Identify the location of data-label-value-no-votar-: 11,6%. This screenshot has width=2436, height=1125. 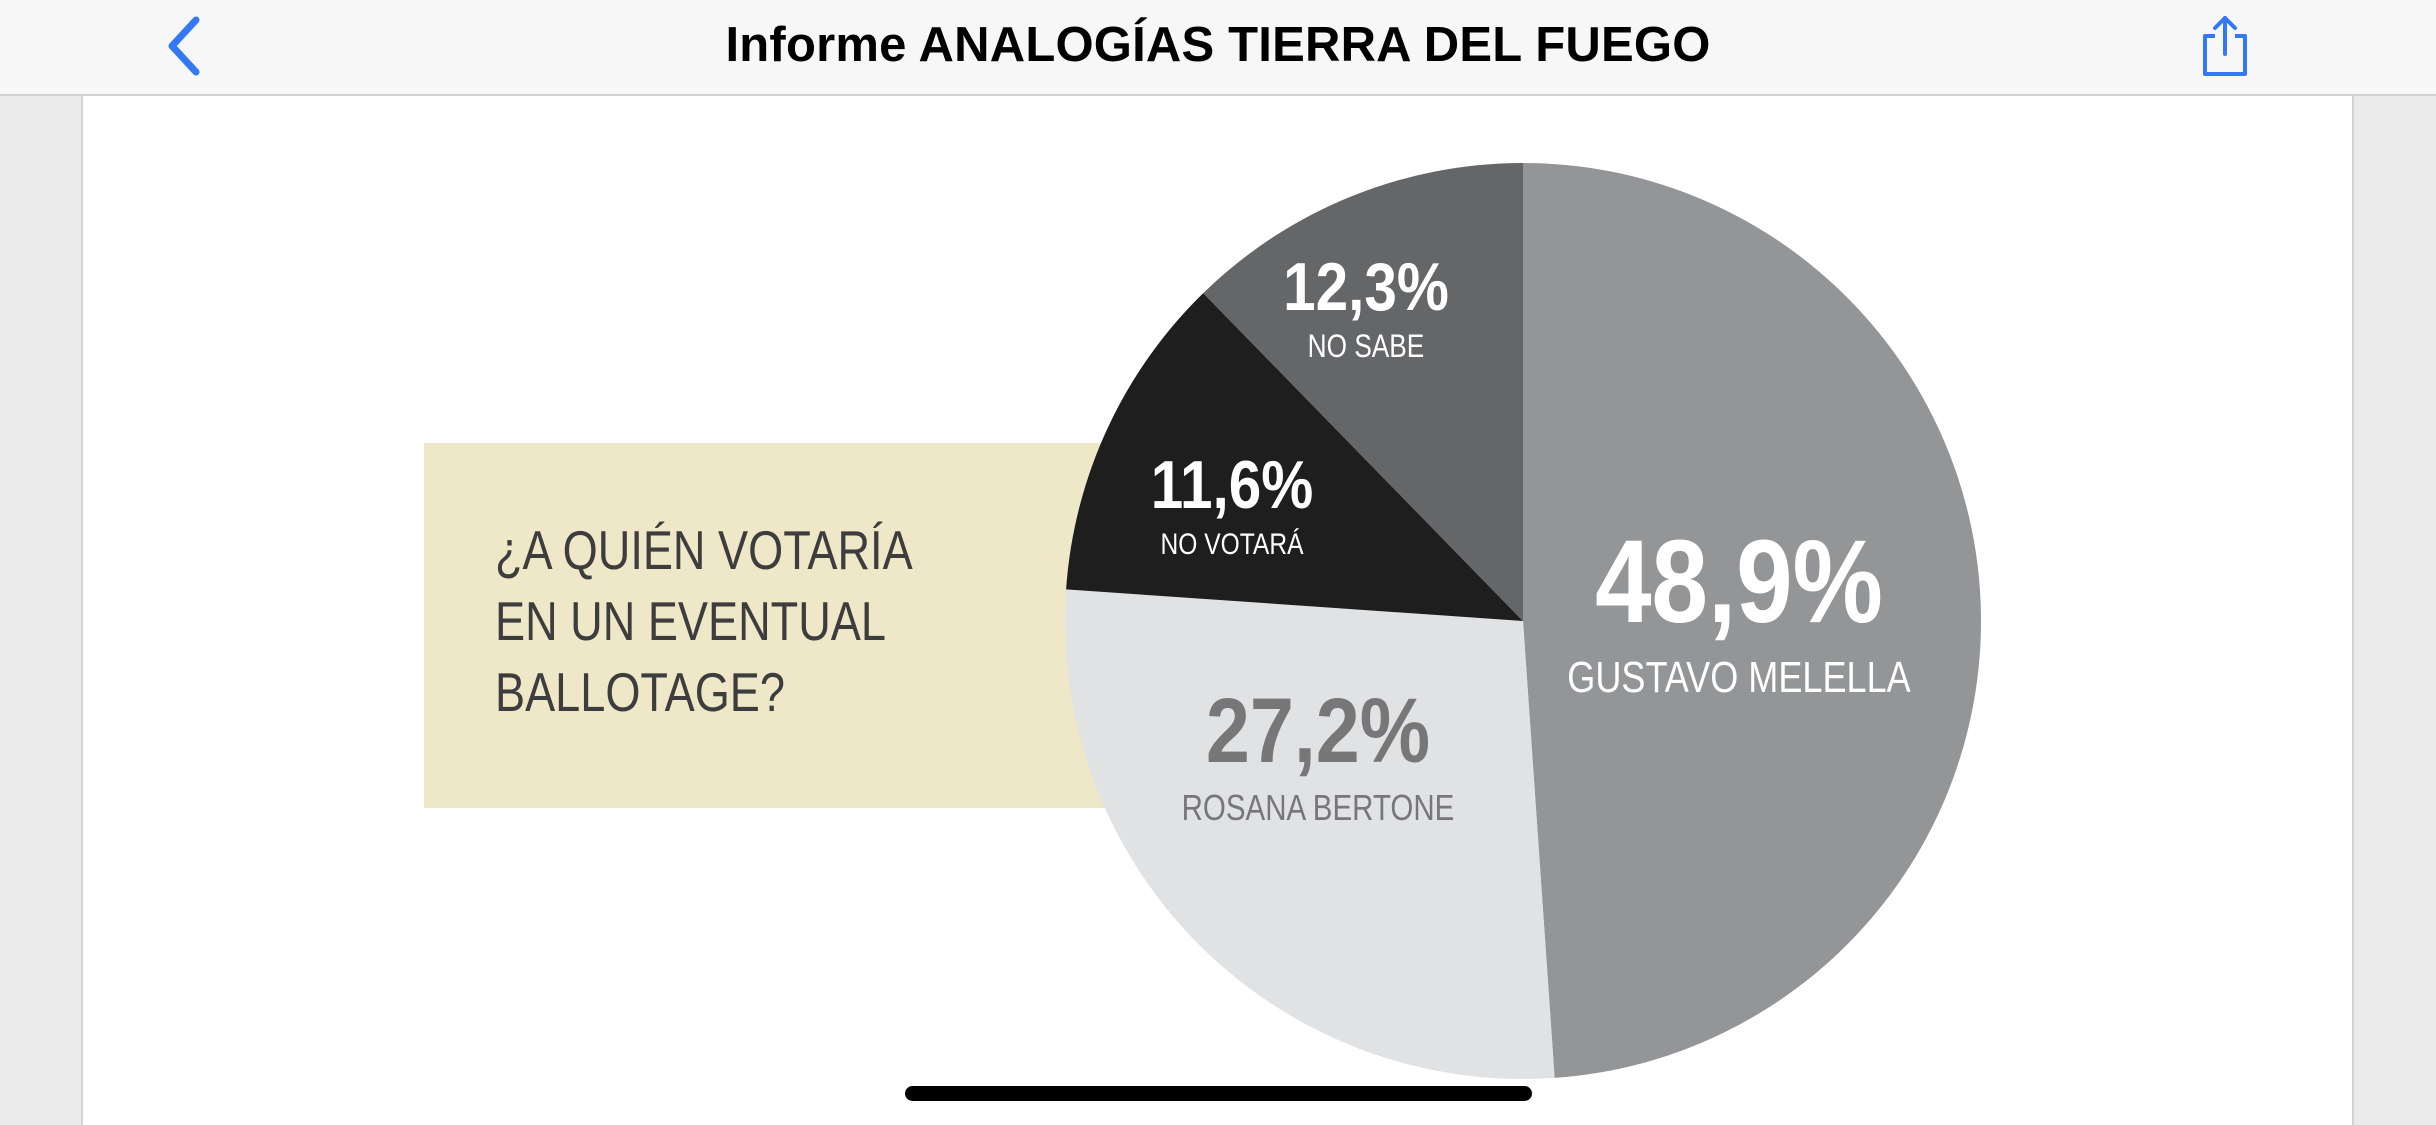
(1232, 485).